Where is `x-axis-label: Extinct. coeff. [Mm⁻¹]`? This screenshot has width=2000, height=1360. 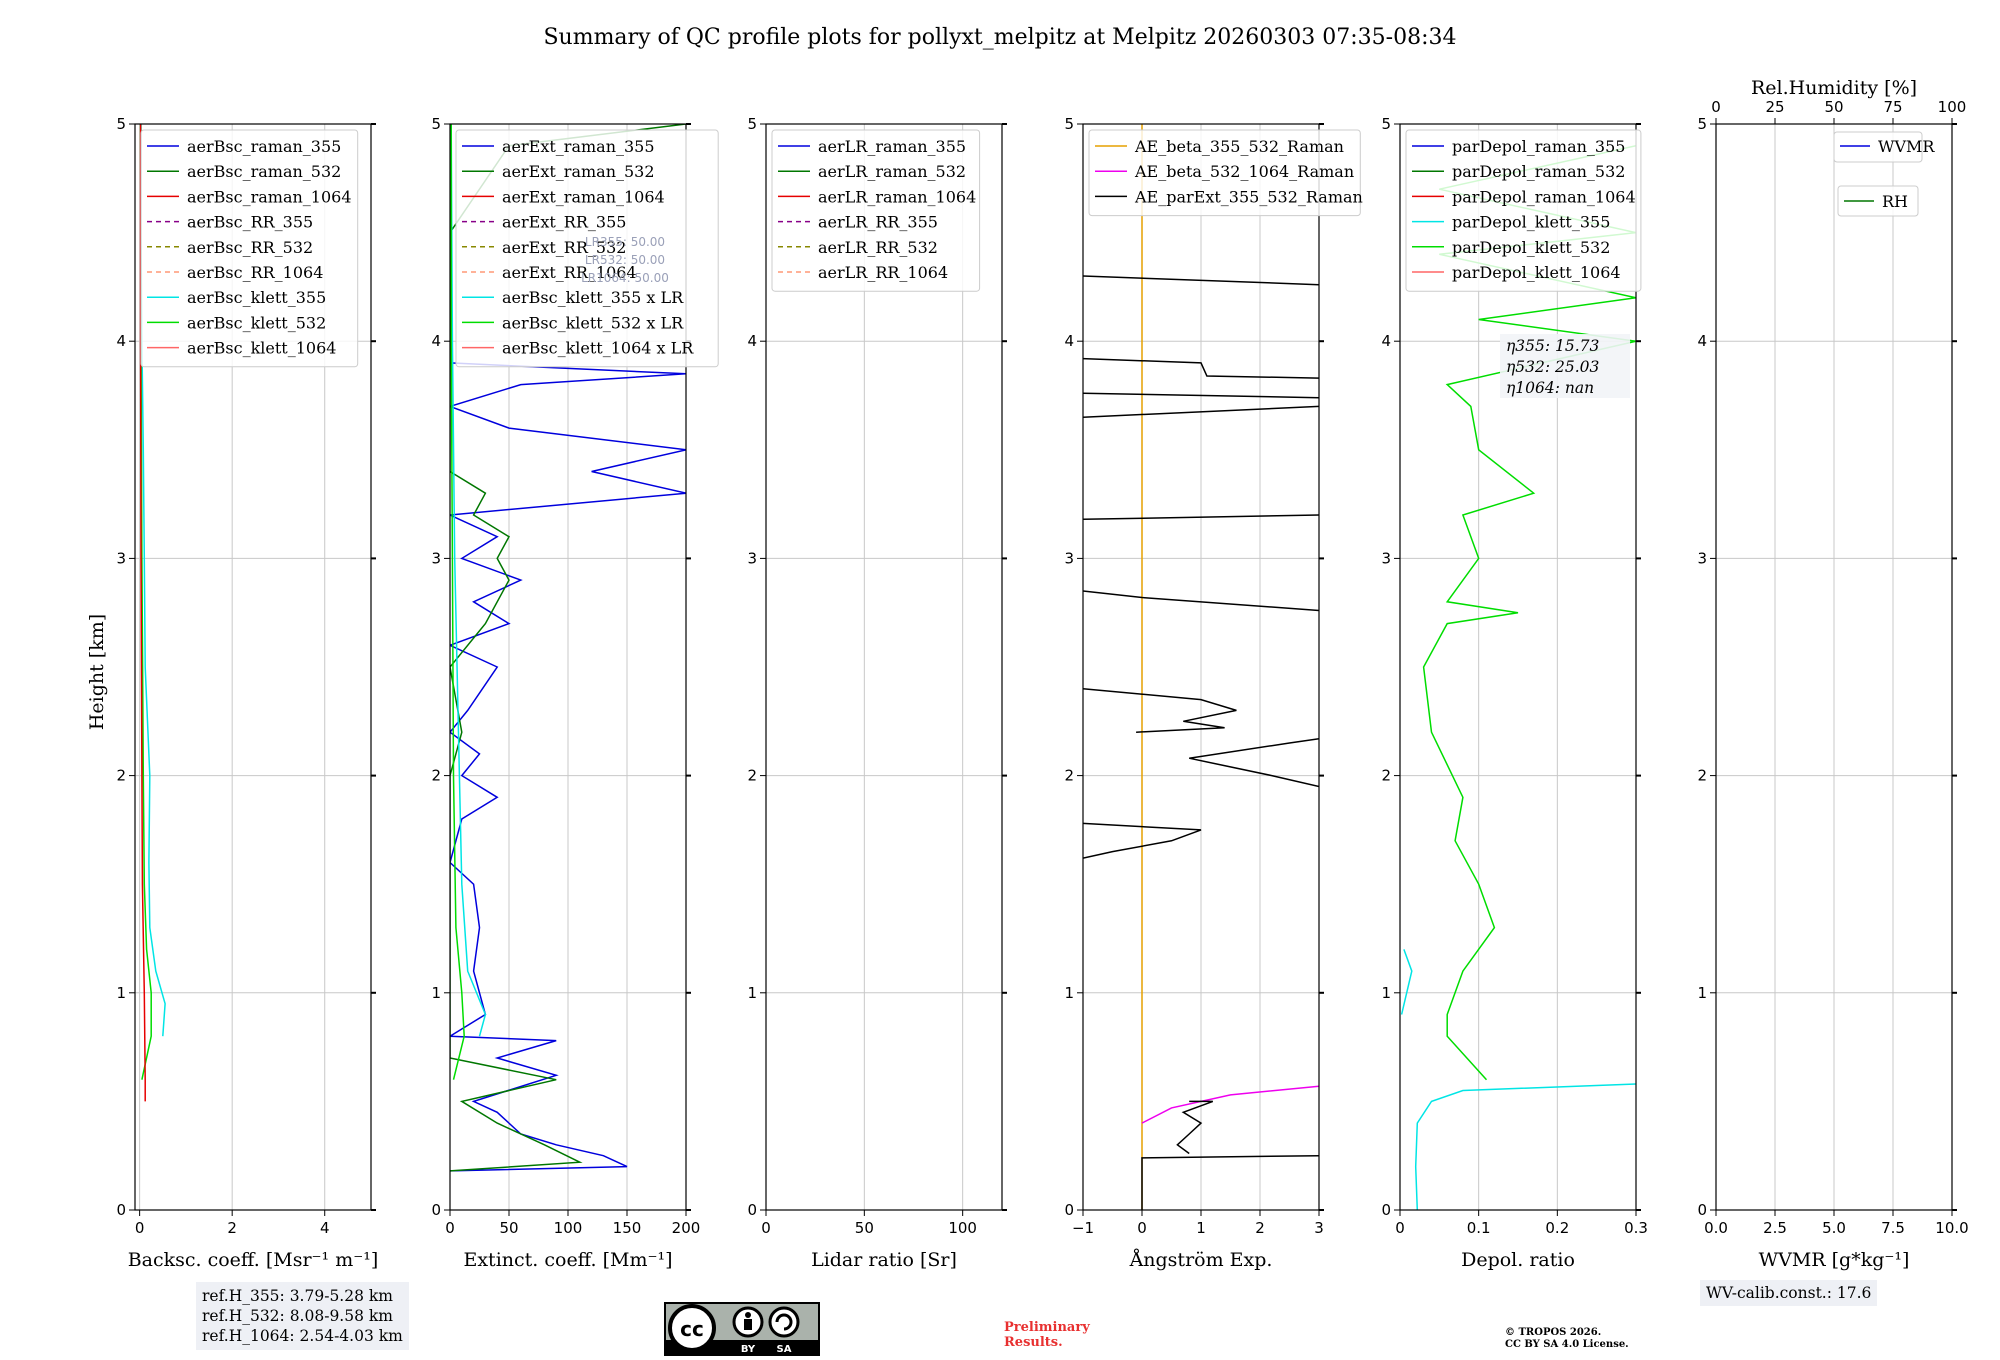
x-axis-label: Extinct. coeff. [Mm⁻¹] is located at coordinates (567, 1260).